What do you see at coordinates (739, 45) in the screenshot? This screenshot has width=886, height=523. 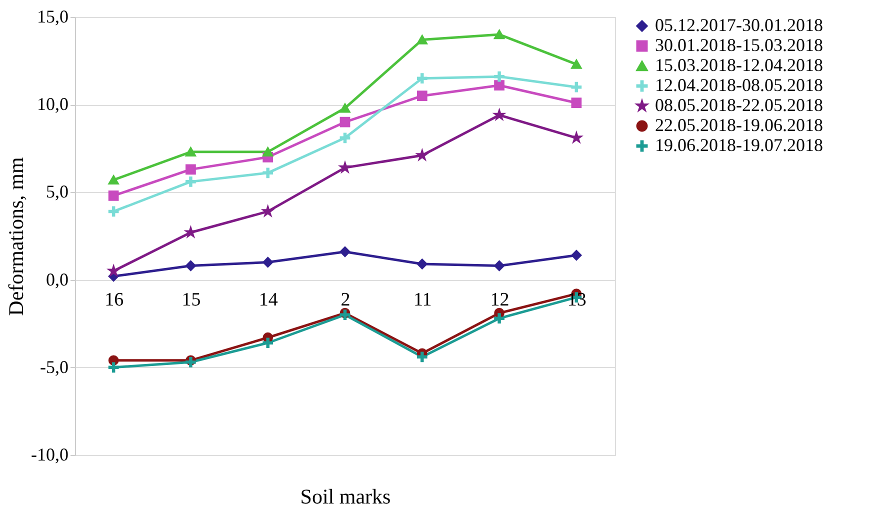 I see `legend-label: 30.01.2018-15.03.2018` at bounding box center [739, 45].